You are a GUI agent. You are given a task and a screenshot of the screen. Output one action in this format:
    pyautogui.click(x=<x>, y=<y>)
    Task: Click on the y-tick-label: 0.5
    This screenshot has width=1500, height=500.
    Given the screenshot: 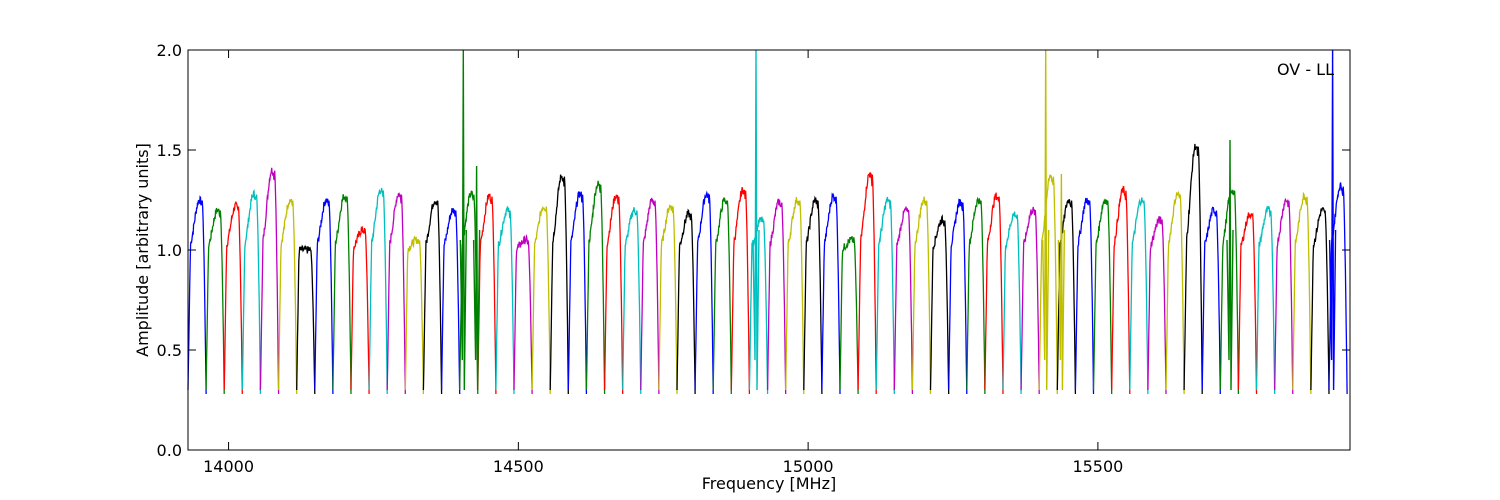 What is the action you would take?
    pyautogui.click(x=169, y=350)
    